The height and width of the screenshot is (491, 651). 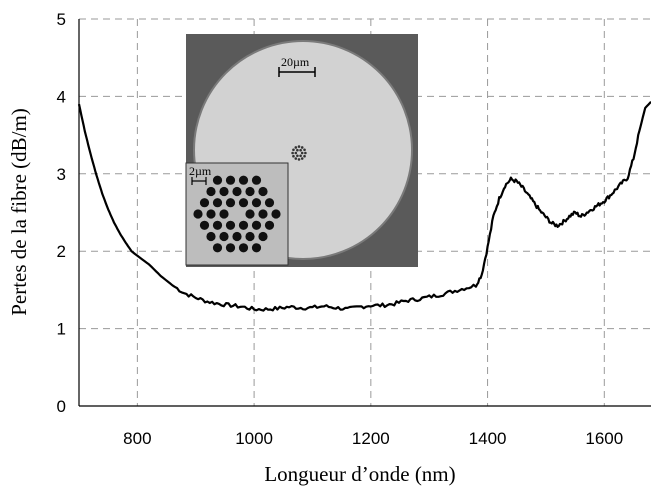 I want to click on y-axis-title: Pertes de la fibre (dB/m), so click(x=19, y=212).